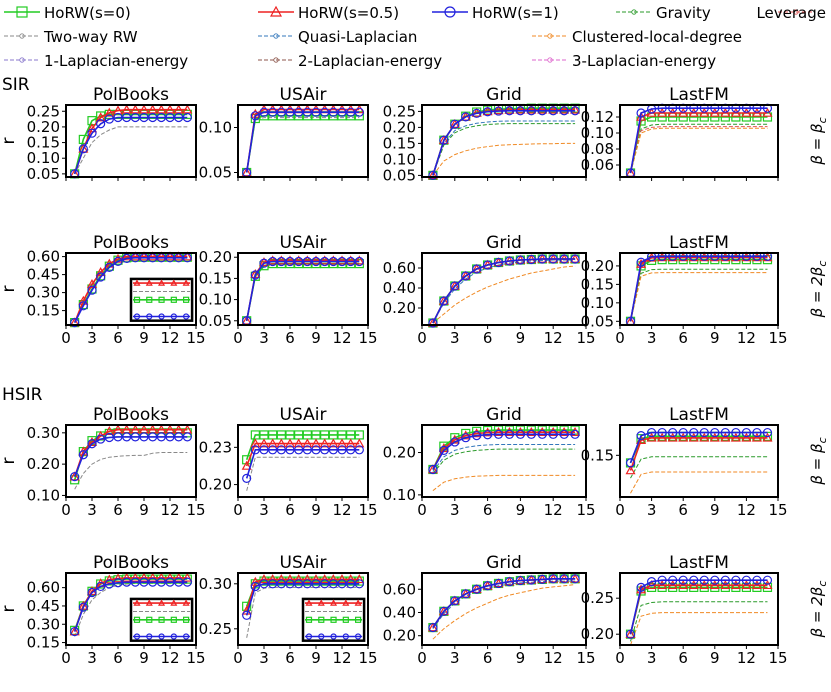 Image resolution: width=831 pixels, height=692 pixels. I want to click on panel-sir-1-polbooks: PolBooks 0.150.300.450.60 0 3 6 9 12 15 r, so click(103, 290).